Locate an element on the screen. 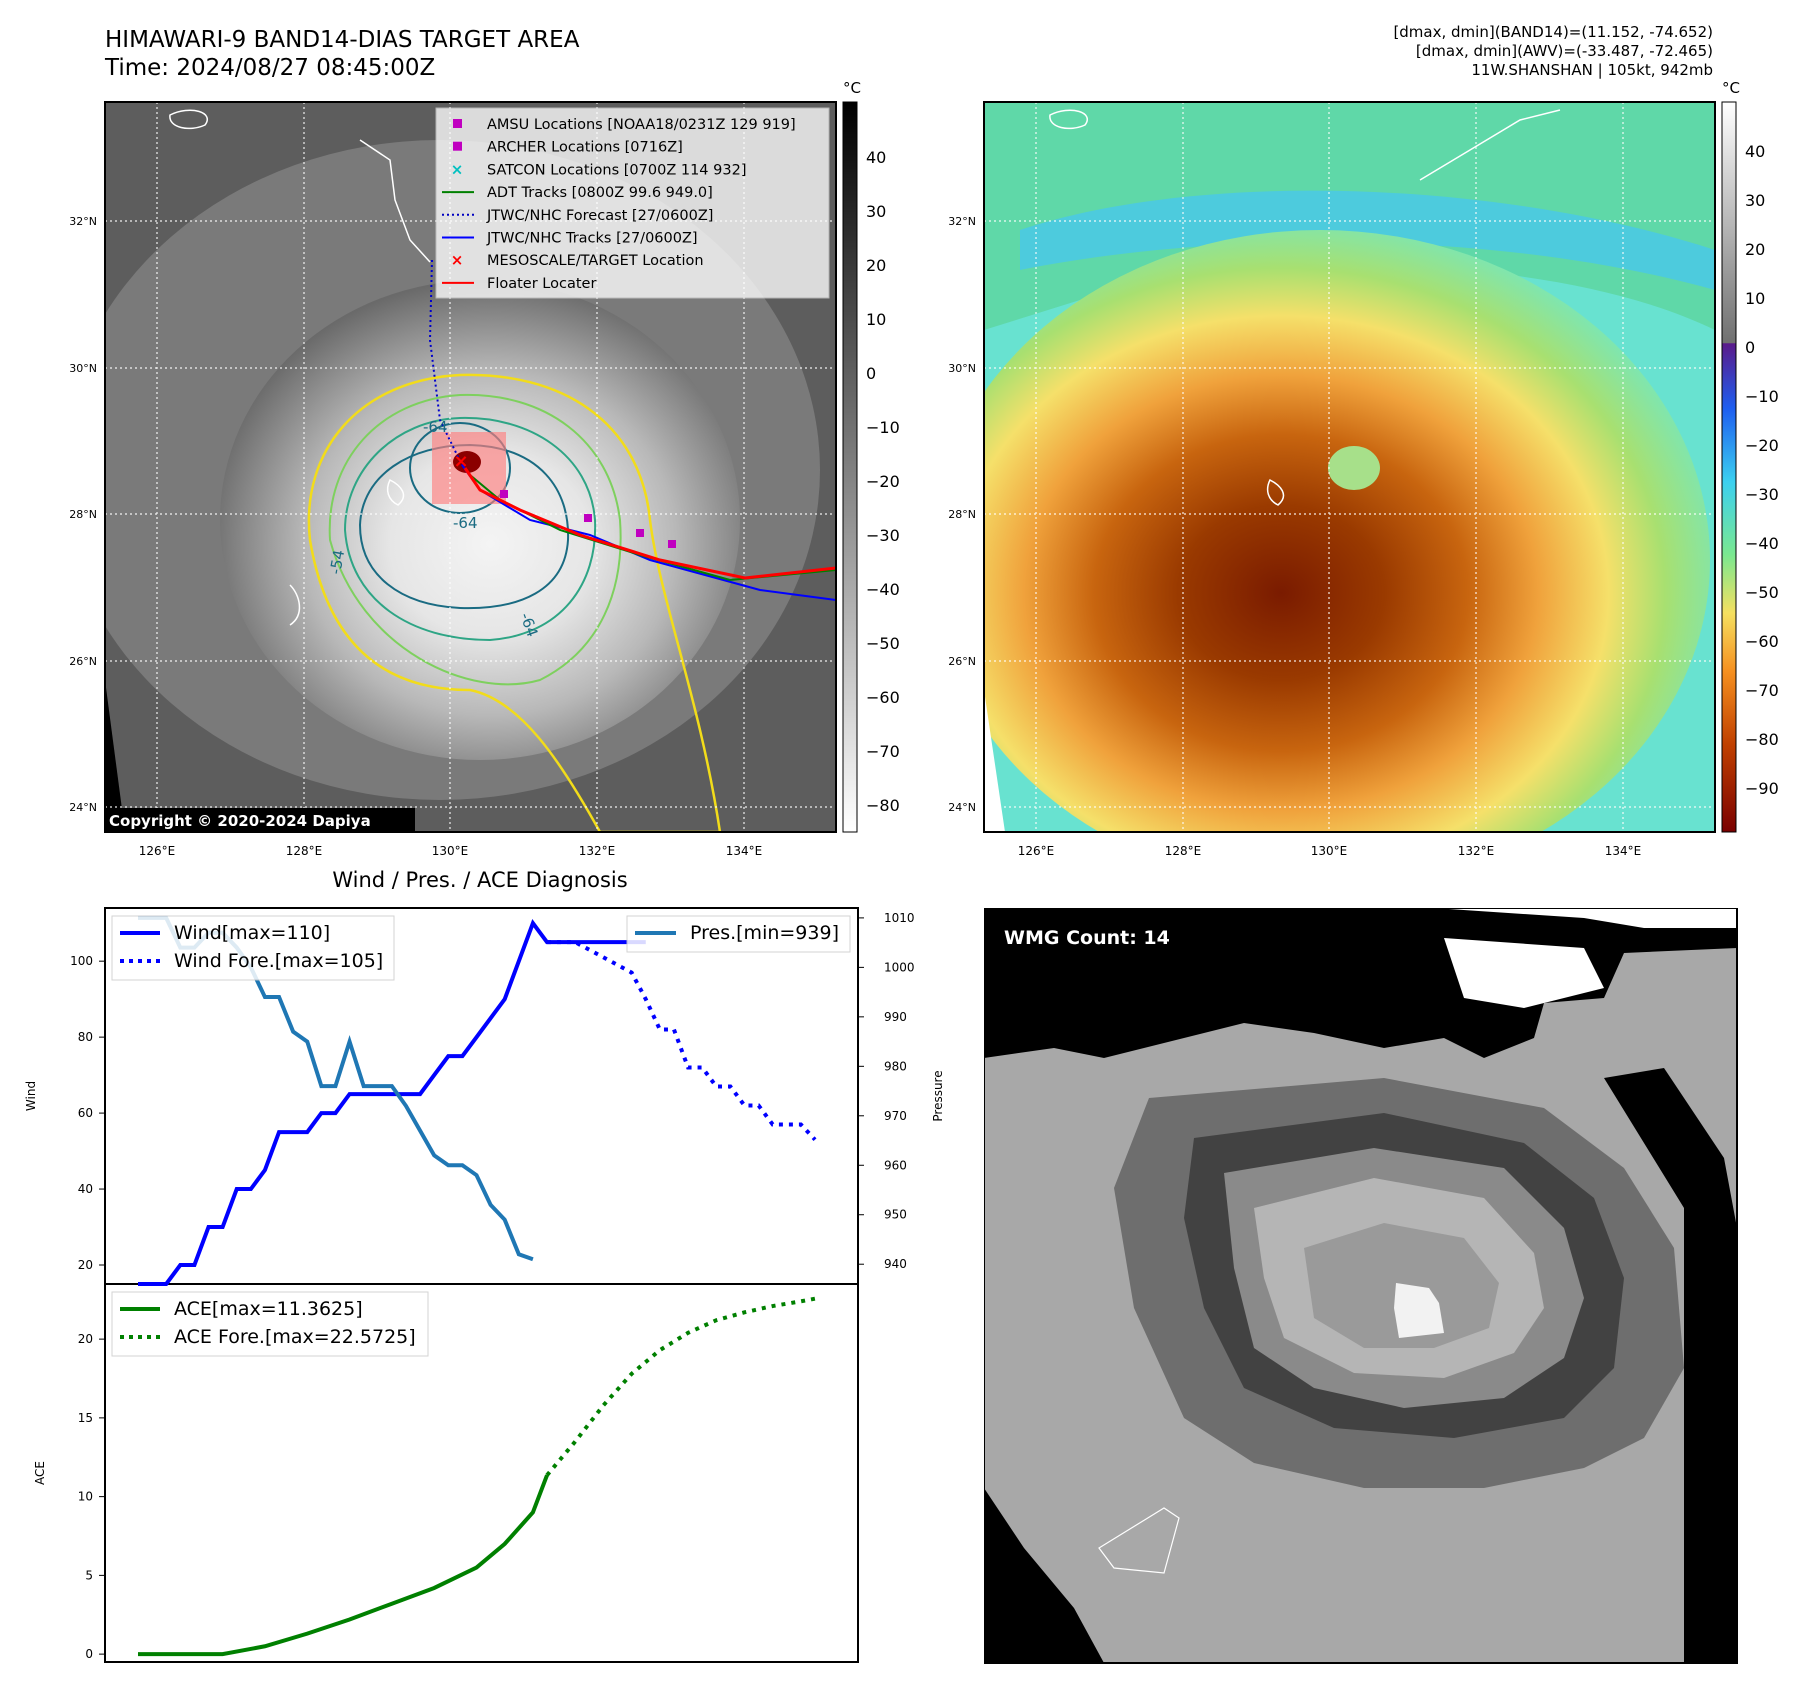 The height and width of the screenshot is (1690, 1797). ir-colorbar-tick: −80 is located at coordinates (883, 805).